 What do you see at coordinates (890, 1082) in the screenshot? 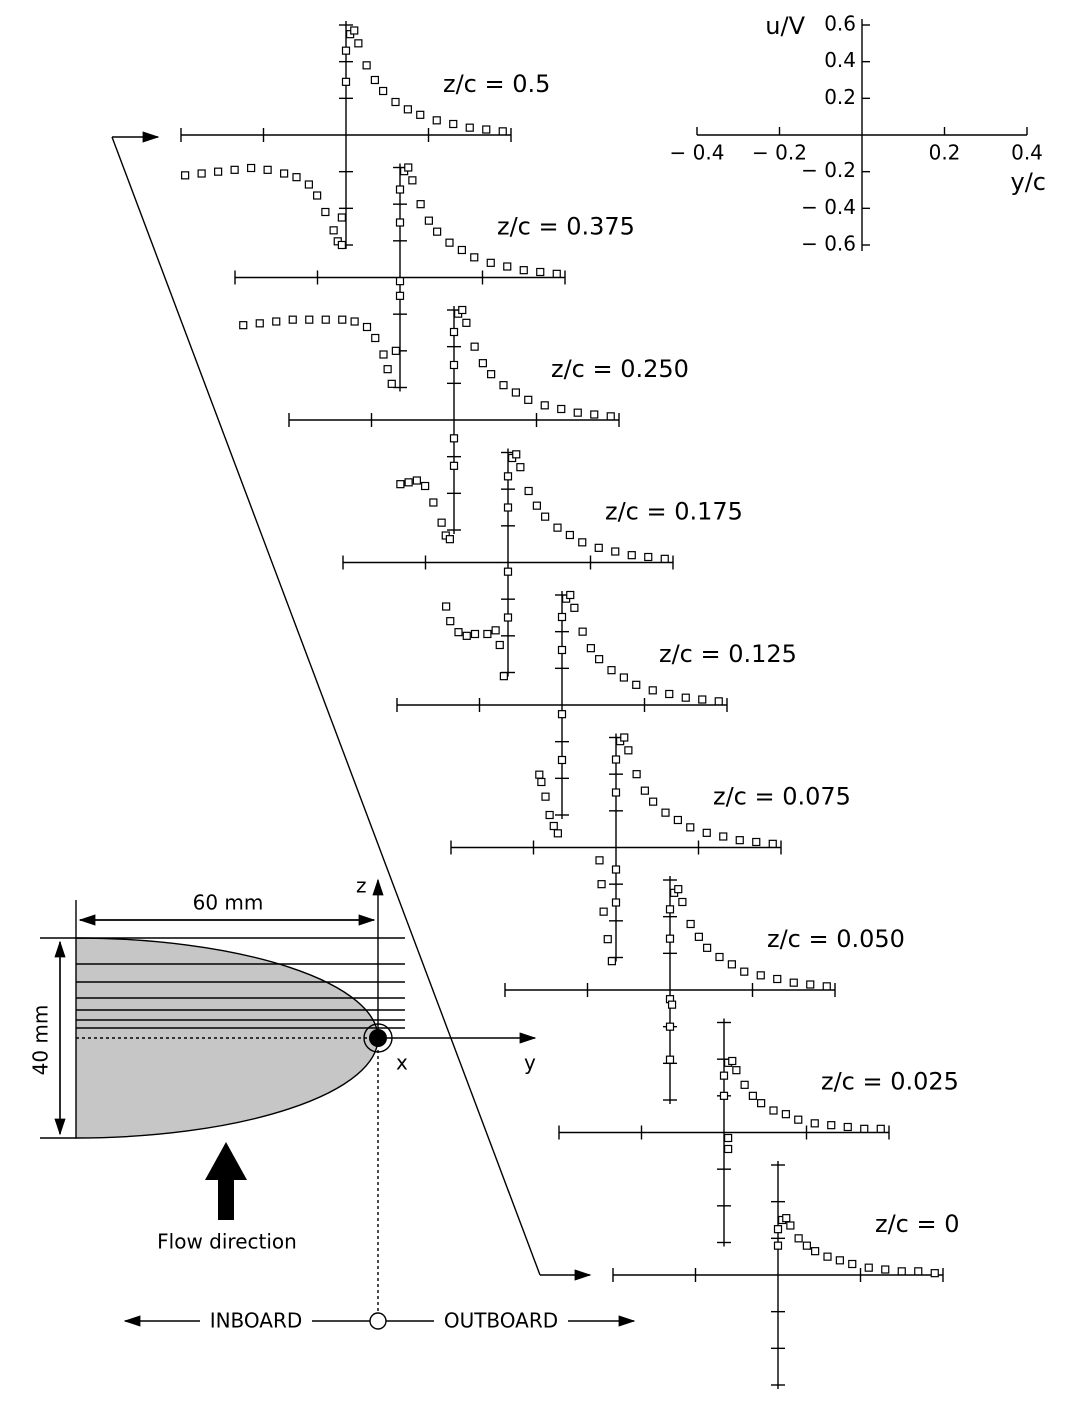
I see `profile-label: z/c = 0.025` at bounding box center [890, 1082].